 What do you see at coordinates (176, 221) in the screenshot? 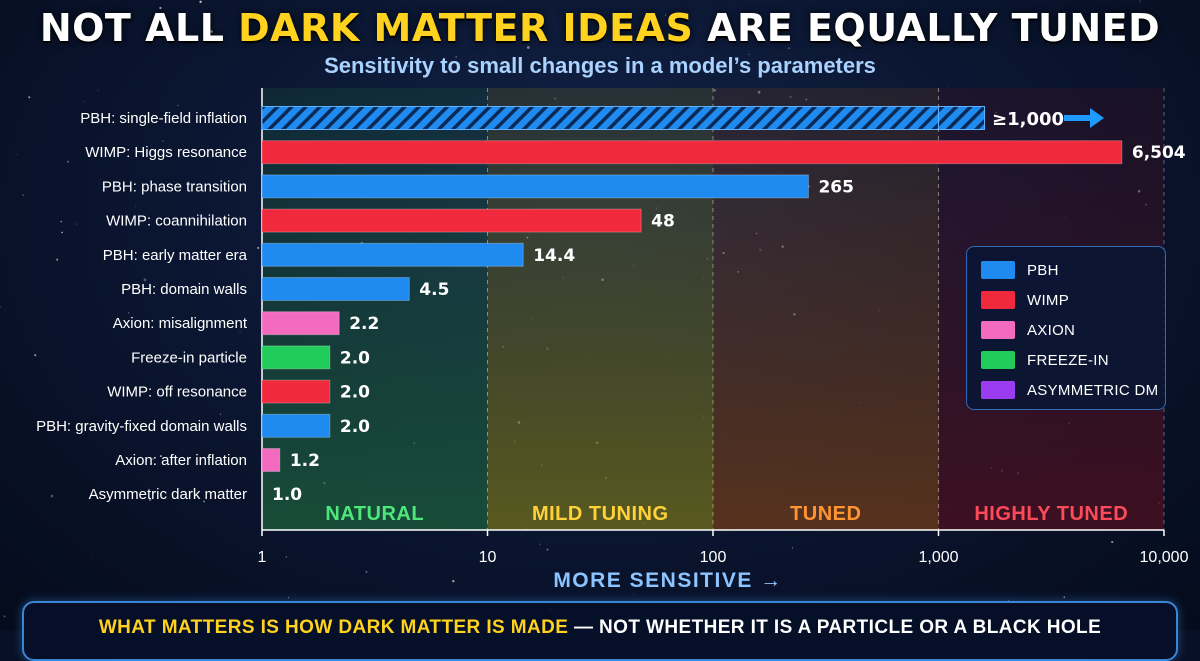
I see `category-label: WIMP: coannihilation` at bounding box center [176, 221].